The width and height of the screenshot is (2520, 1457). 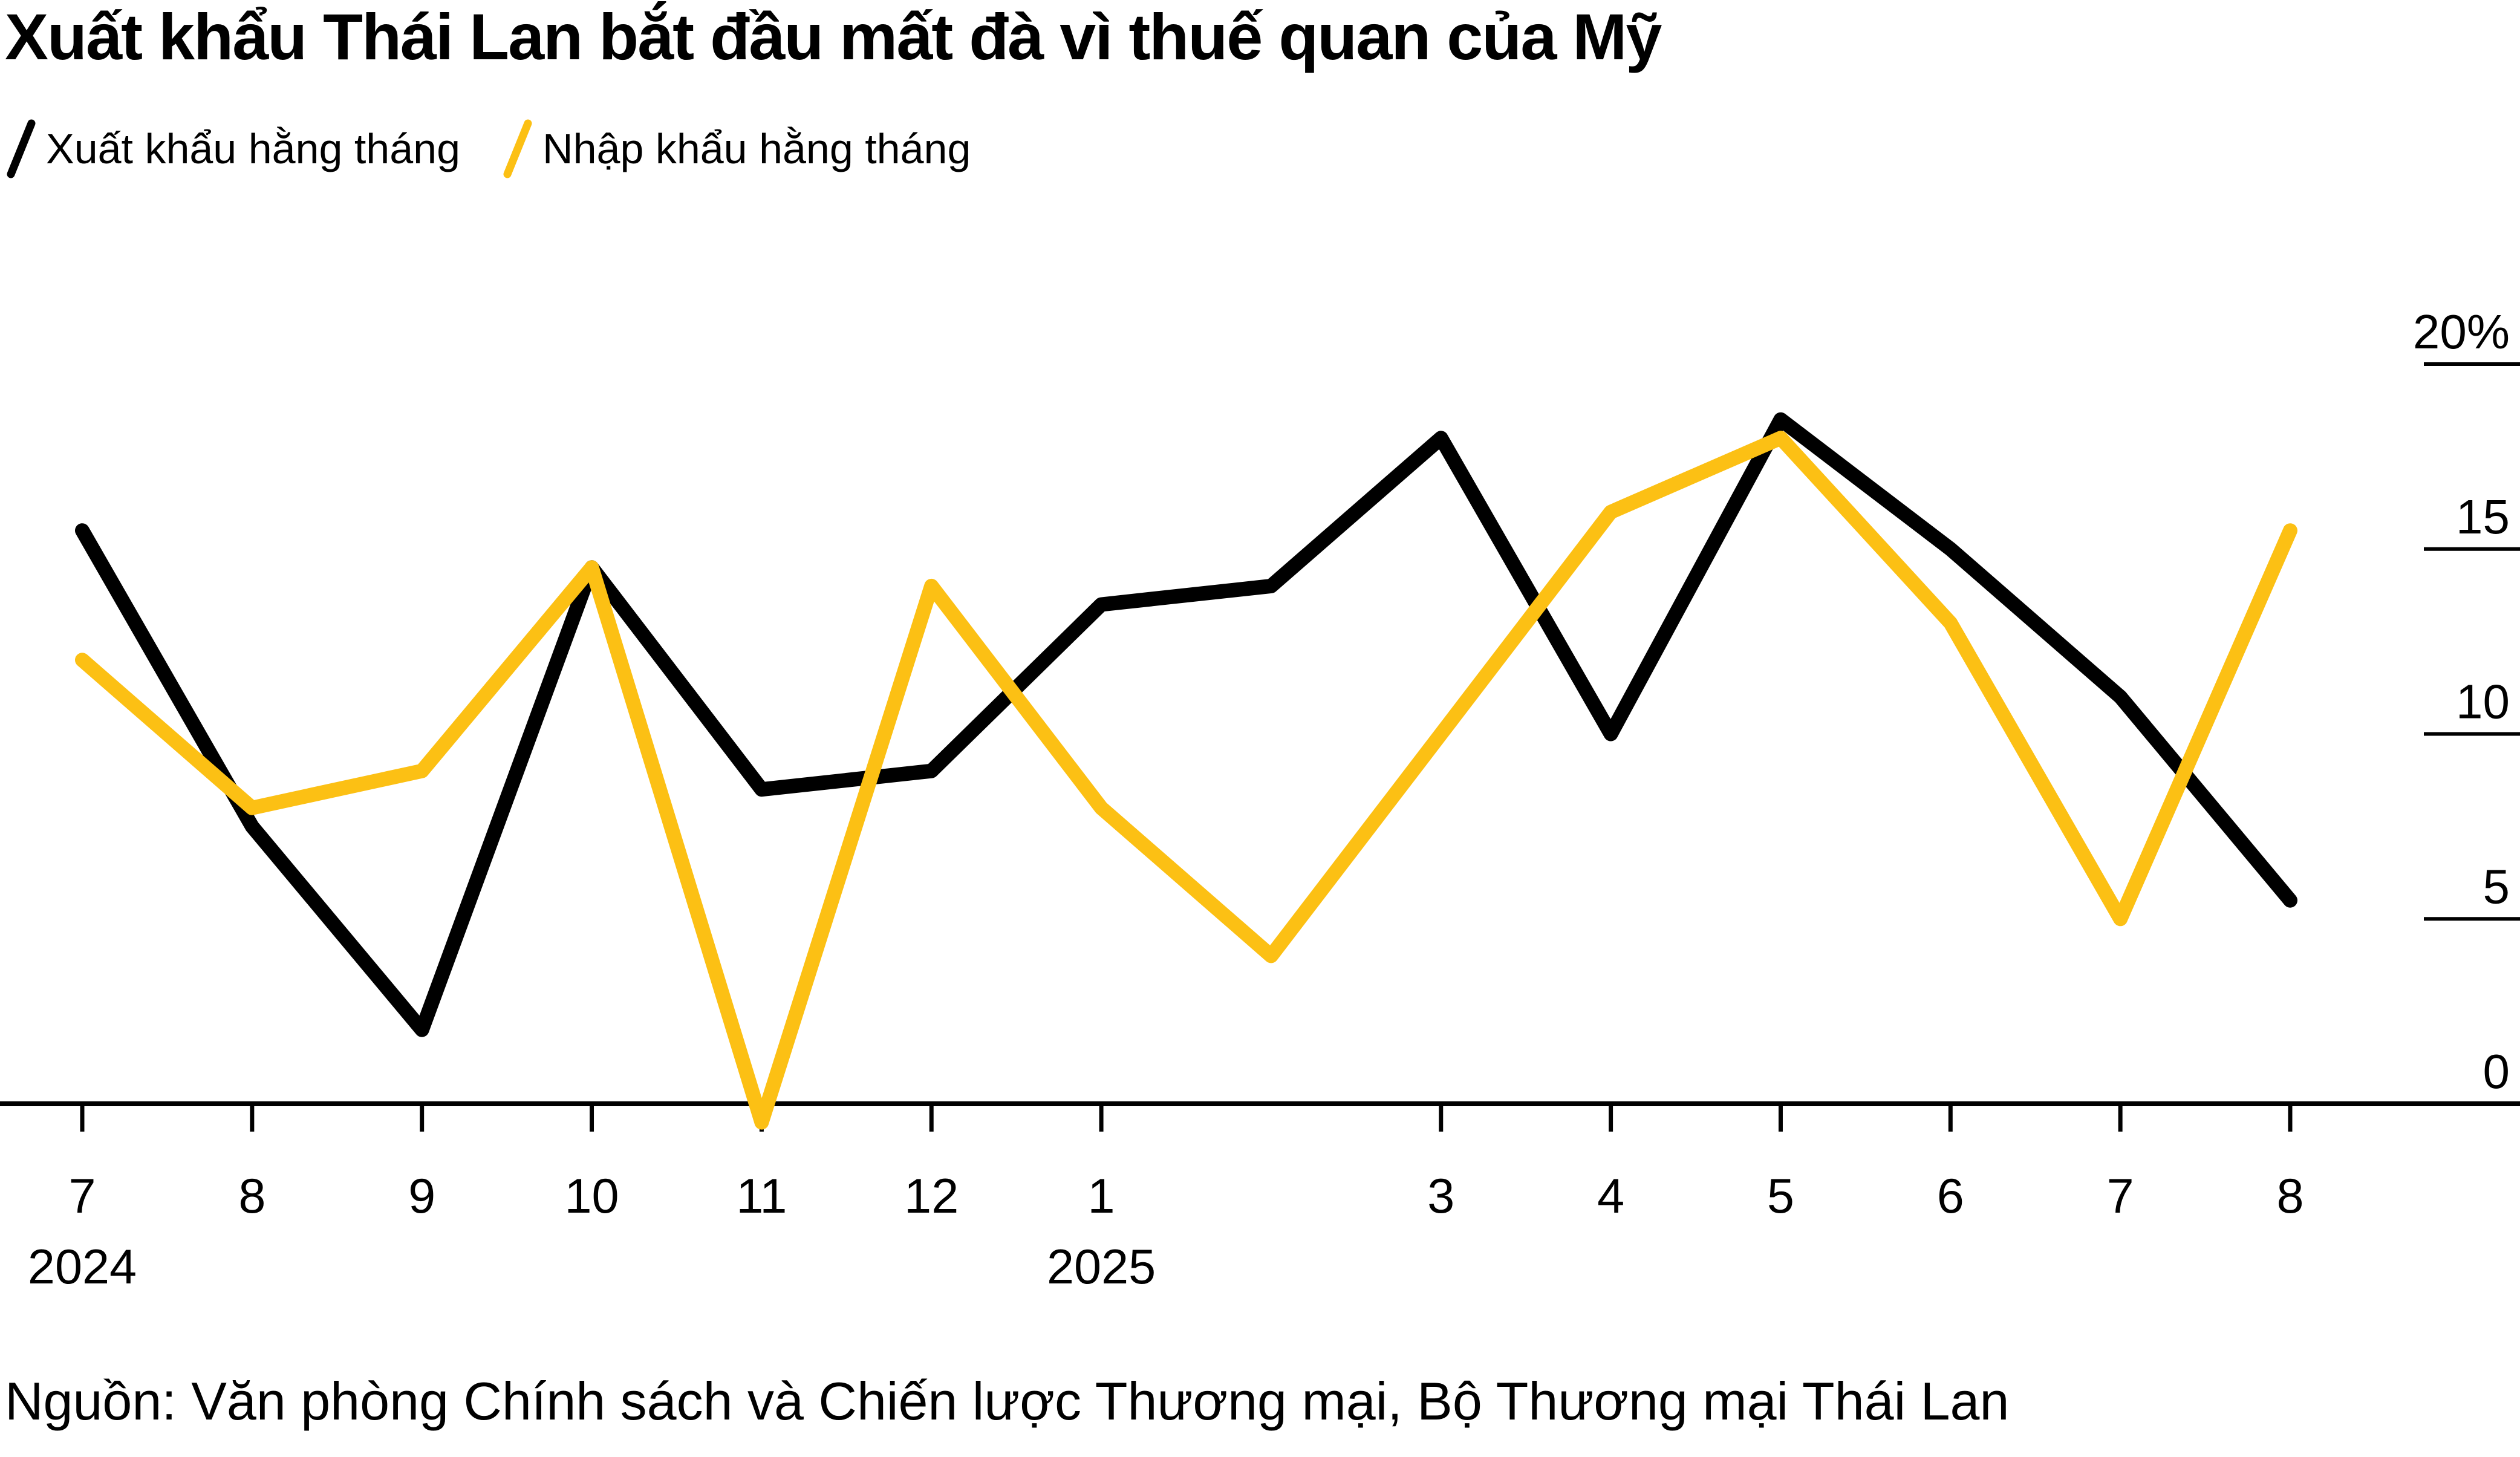 What do you see at coordinates (2496, 1072) in the screenshot?
I see `y-tick-label: 0` at bounding box center [2496, 1072].